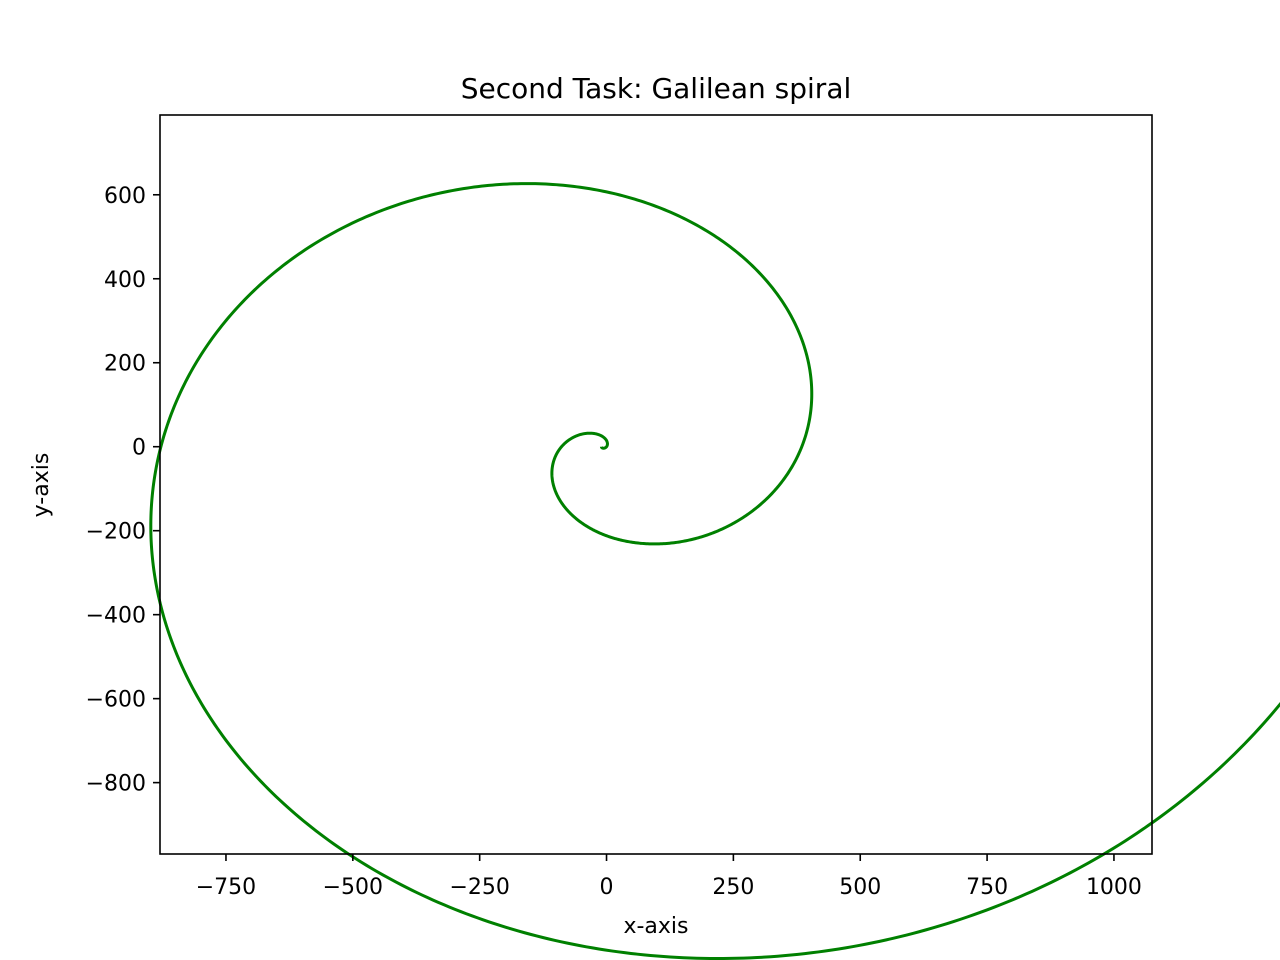 The width and height of the screenshot is (1280, 960). Describe the element at coordinates (1114, 887) in the screenshot. I see `x-tick-label: 1000` at that location.